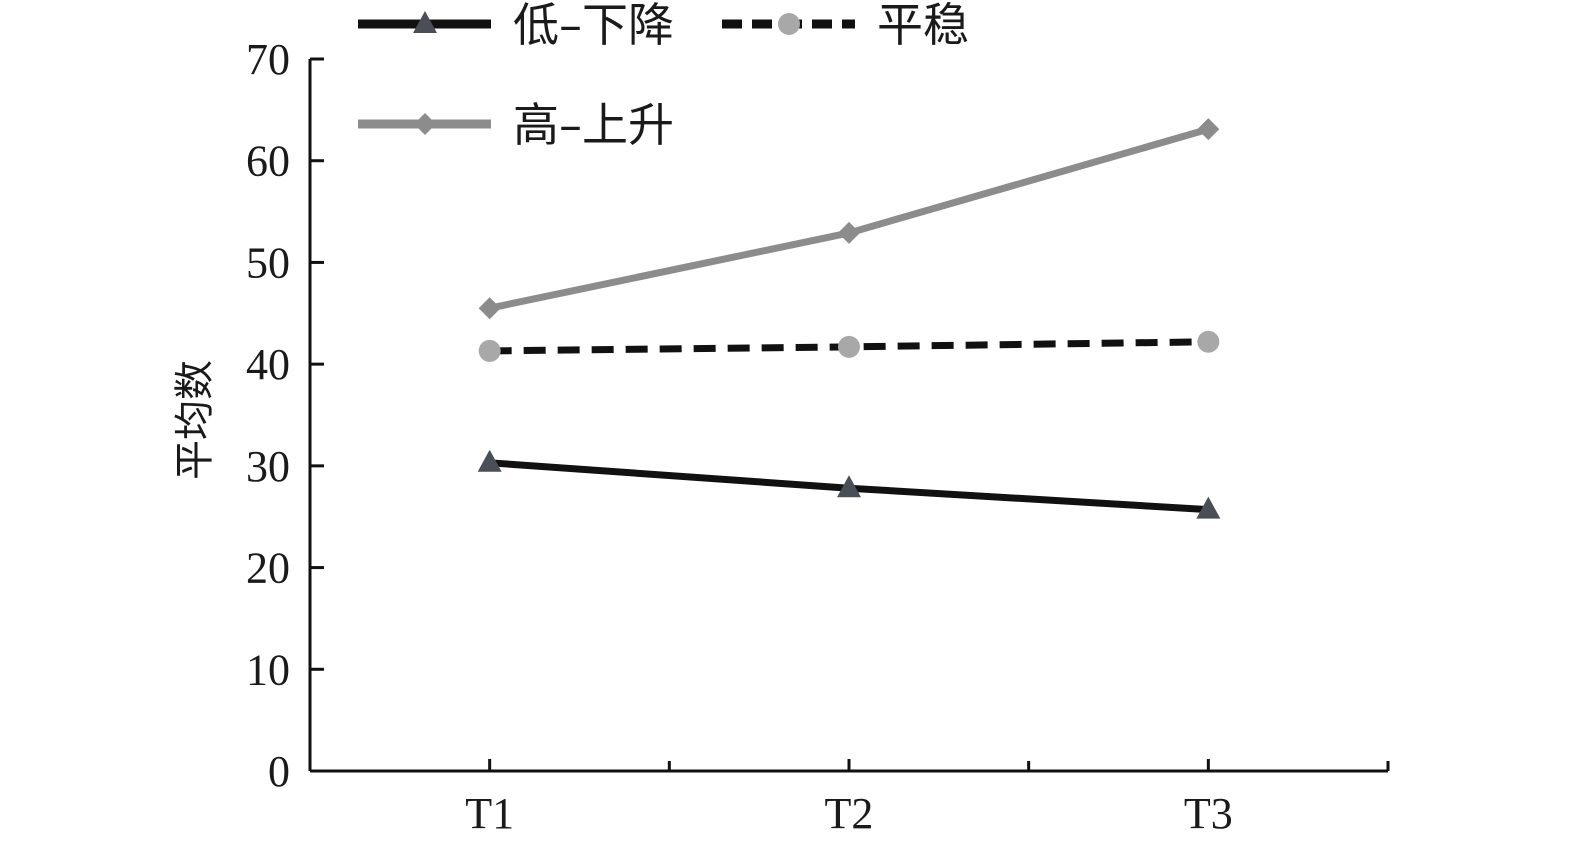 This screenshot has width=1575, height=849. Describe the element at coordinates (489, 813) in the screenshot. I see `x-tick-label: T1` at that location.